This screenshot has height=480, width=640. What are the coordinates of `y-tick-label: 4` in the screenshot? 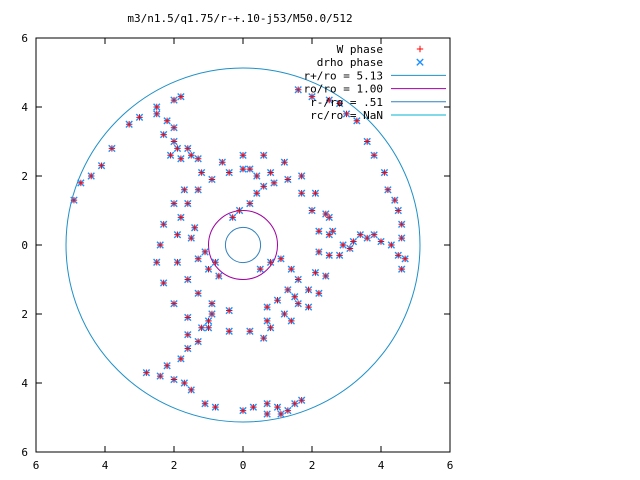 It's located at (24, 383).